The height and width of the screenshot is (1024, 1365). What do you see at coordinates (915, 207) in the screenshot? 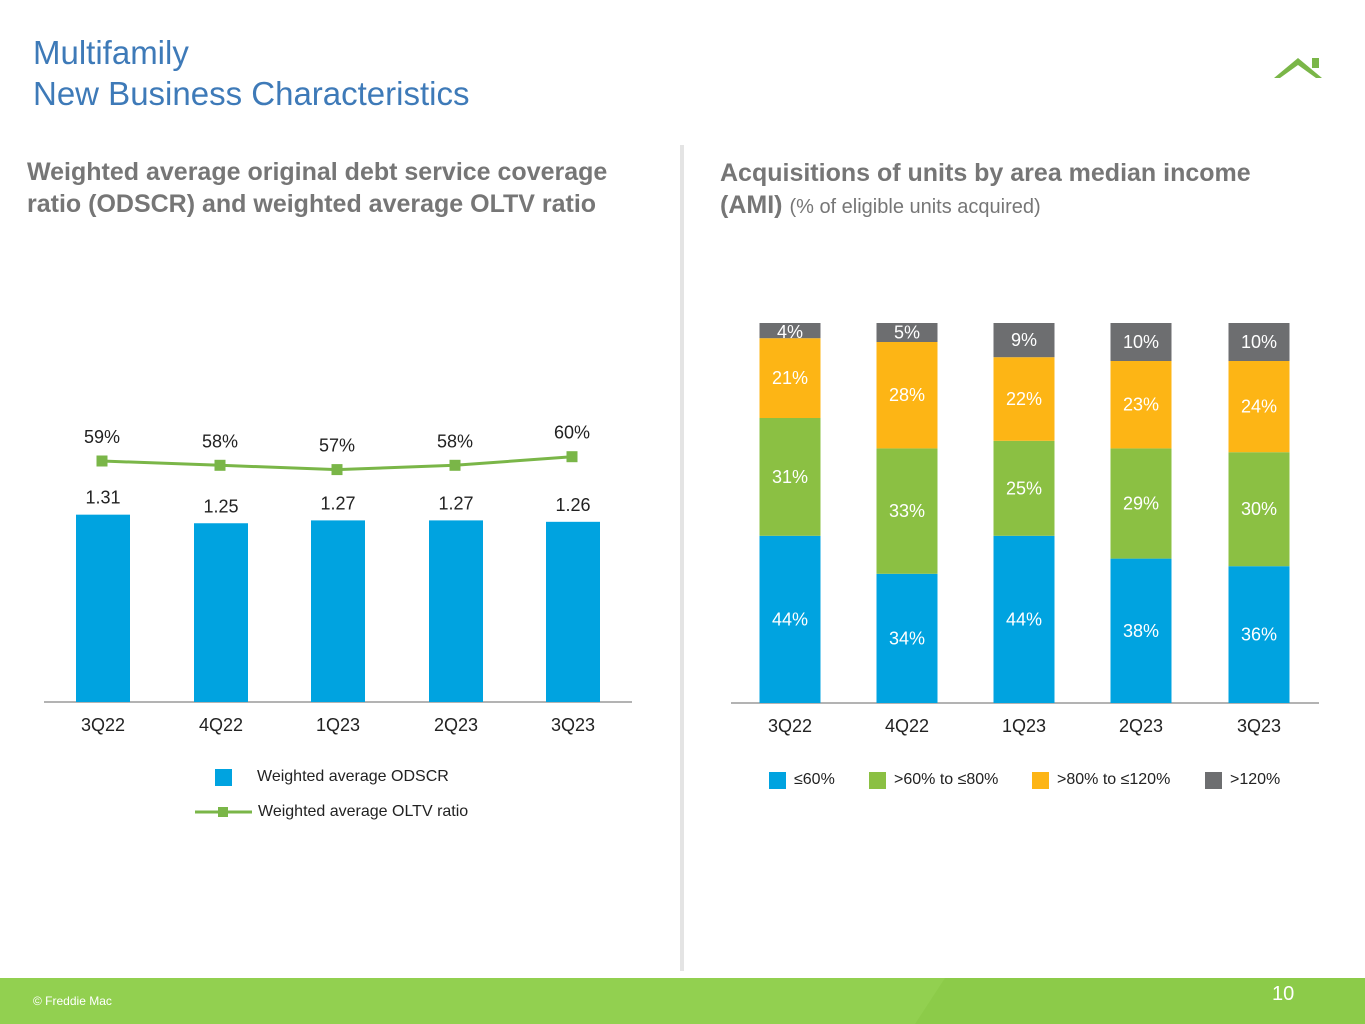
I see `right-chart-subtitle: (% of eligible units acquired)` at bounding box center [915, 207].